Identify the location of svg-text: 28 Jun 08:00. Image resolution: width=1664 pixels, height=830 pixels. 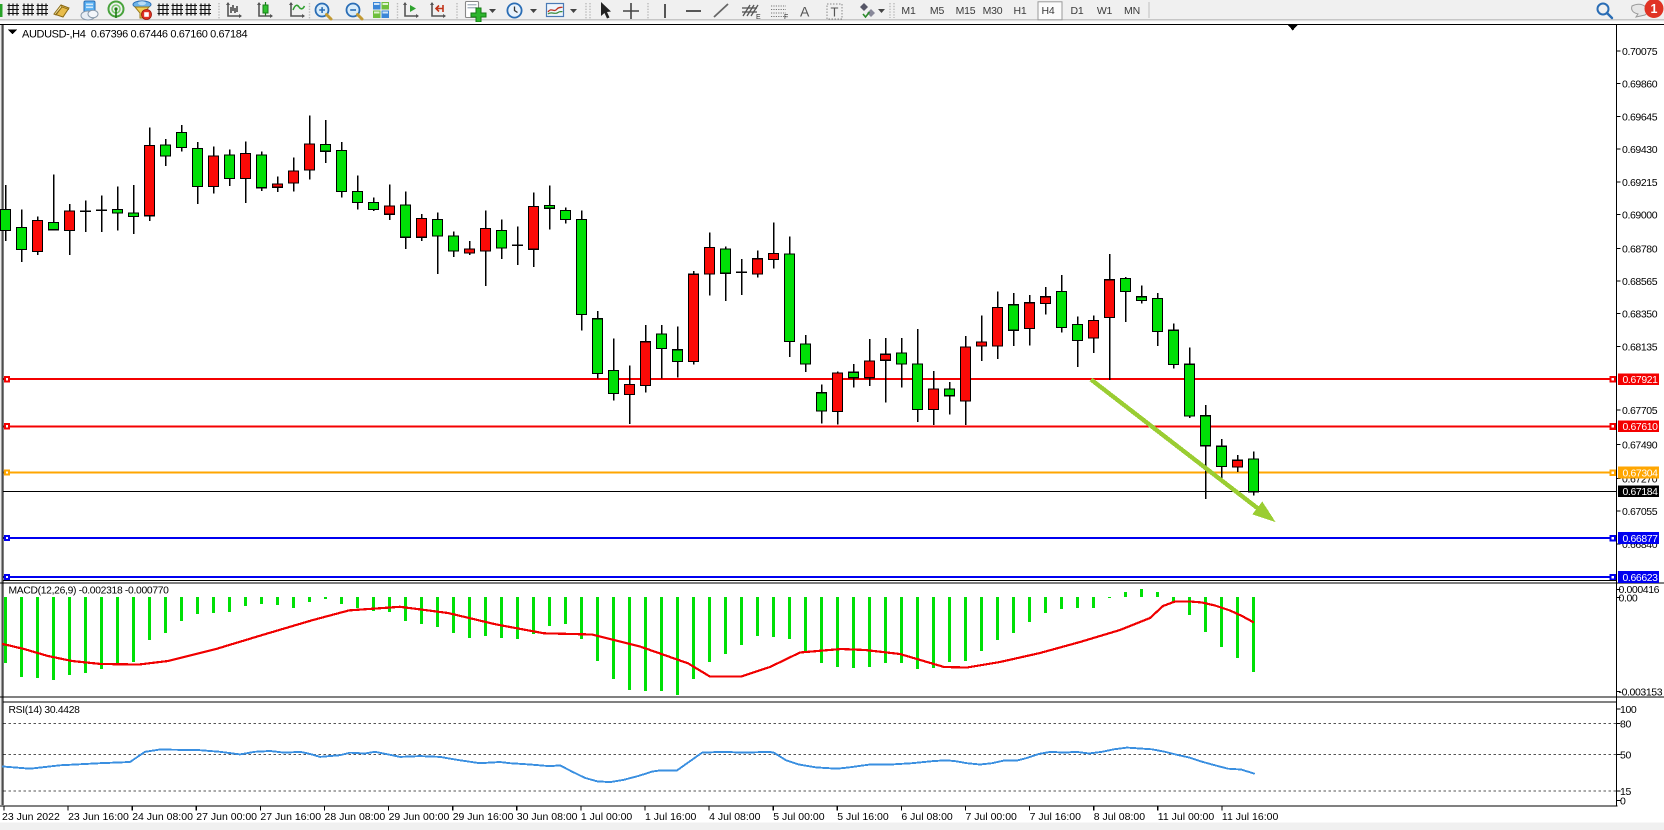
(355, 817).